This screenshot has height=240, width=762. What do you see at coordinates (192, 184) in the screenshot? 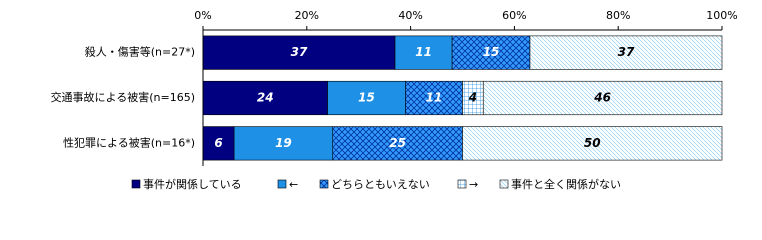
I see `legend-label: 事件が関係している` at bounding box center [192, 184].